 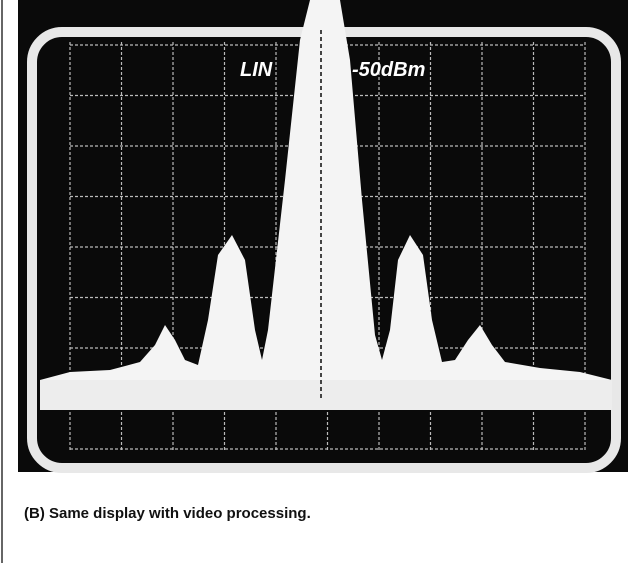 I want to click on caption: (B) Same display with video processing., so click(x=167, y=513).